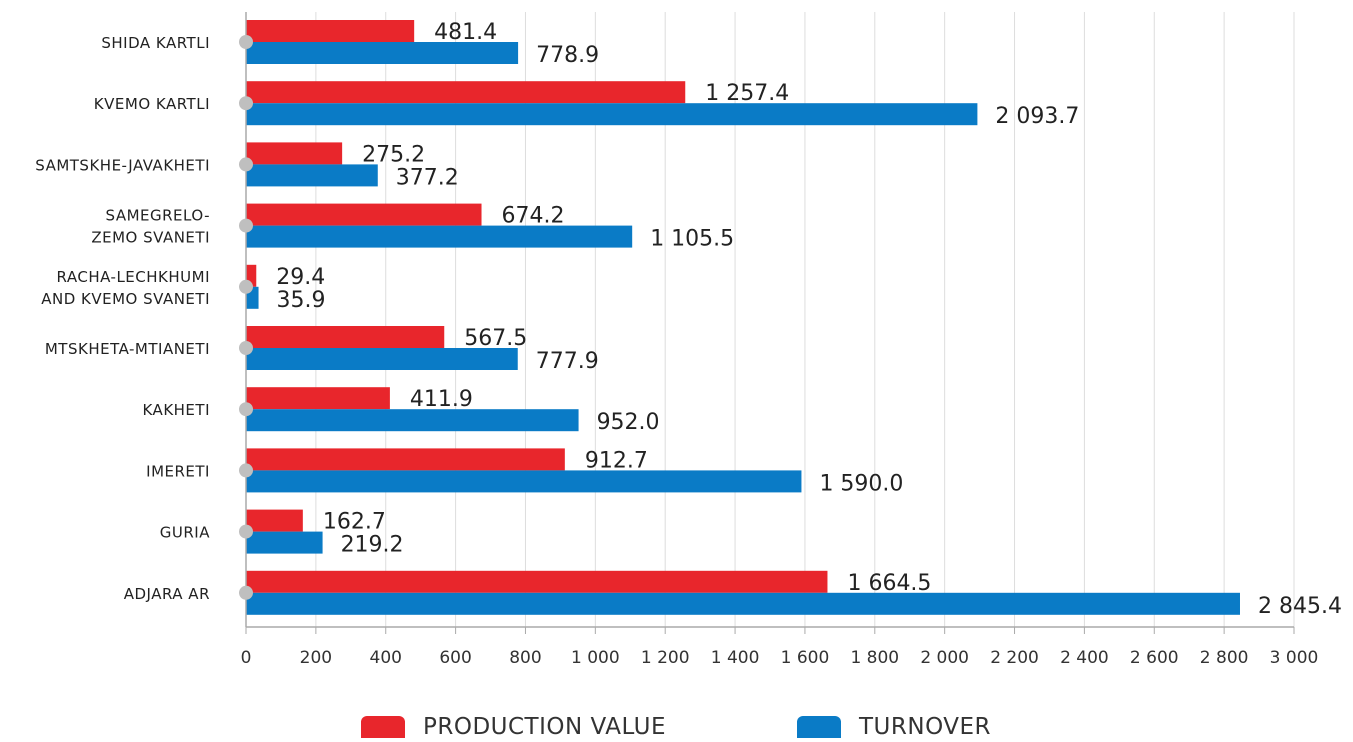 This screenshot has height=742, width=1353. What do you see at coordinates (1294, 658) in the screenshot?
I see `x-tick-label: 3 000` at bounding box center [1294, 658].